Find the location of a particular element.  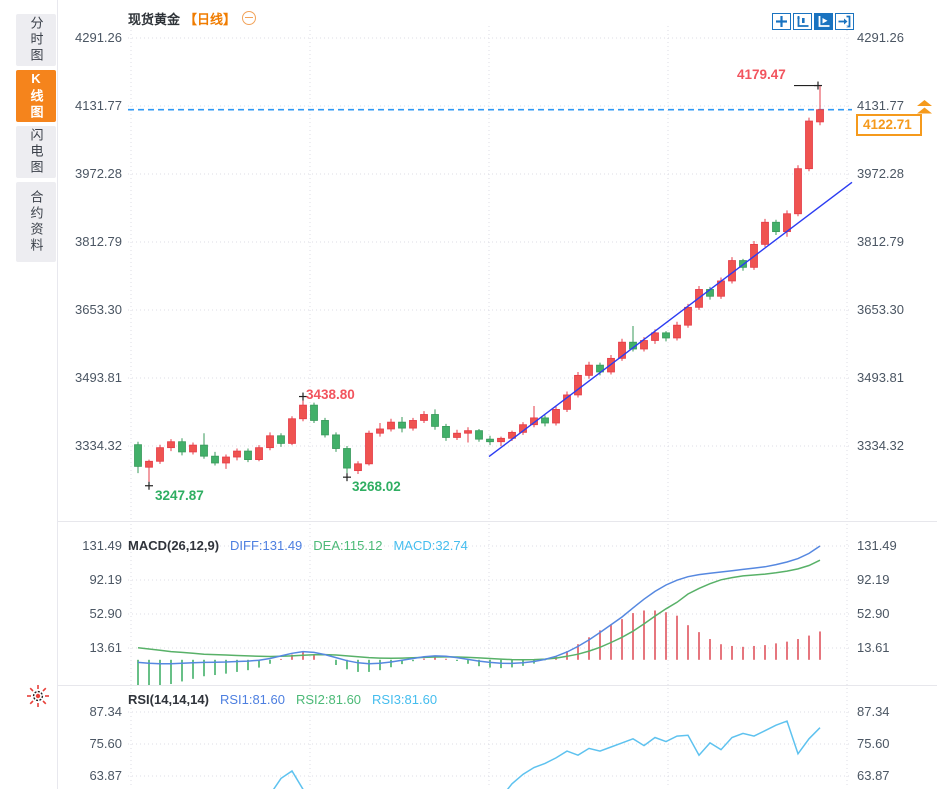

macd-title: MACD(26,12,9) is located at coordinates (174, 545).